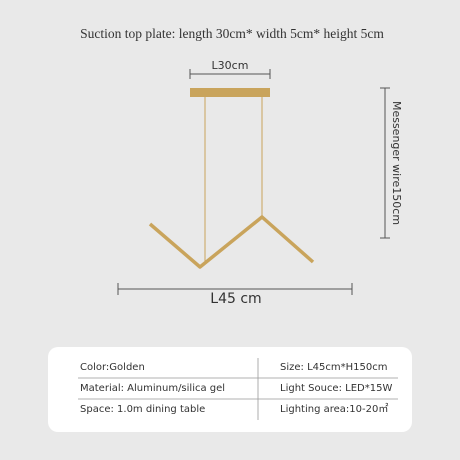 This screenshot has height=460, width=460. Describe the element at coordinates (142, 409) in the screenshot. I see `table-cell: Space: 1.0m dining table` at that location.